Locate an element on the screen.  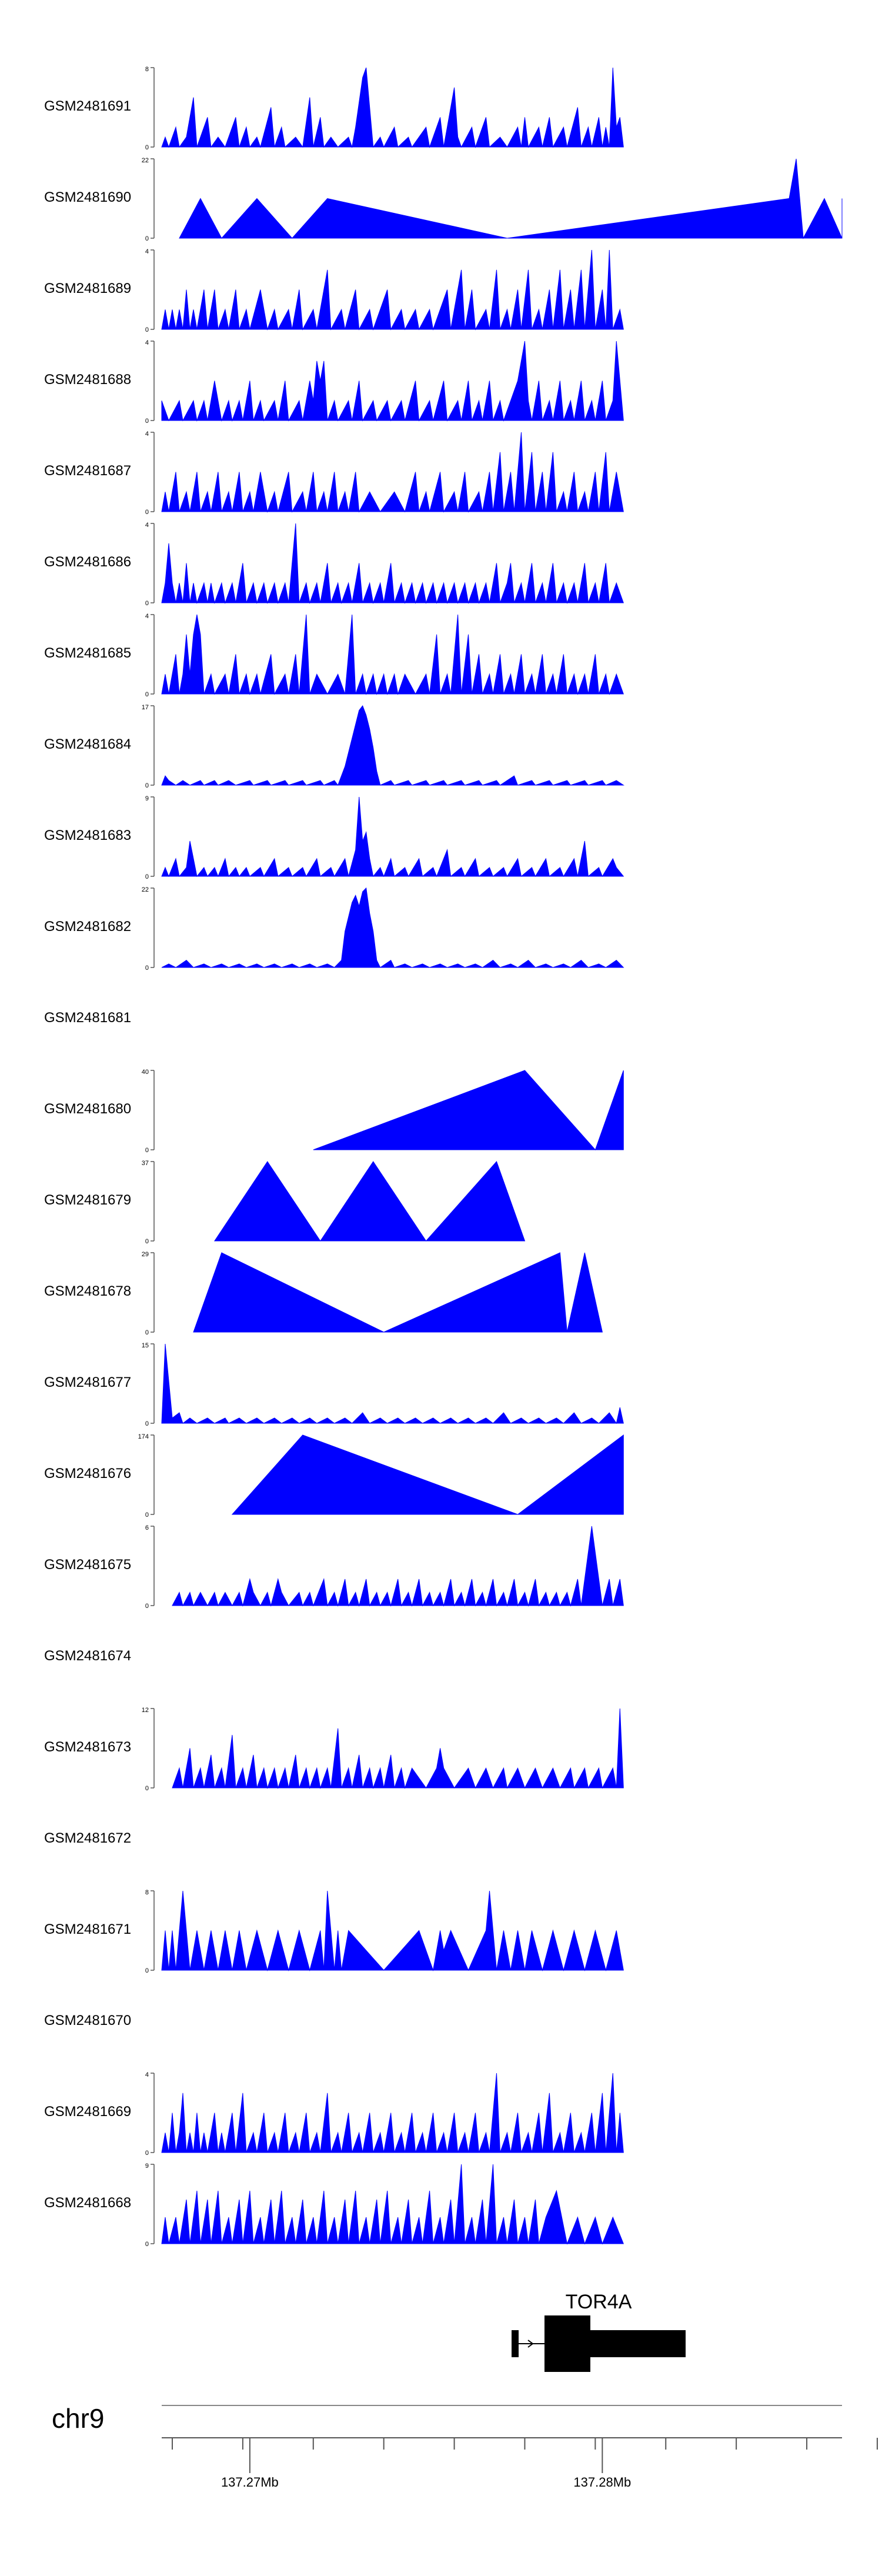
track: GSM2481690 22 0 is located at coordinates (443, 199).